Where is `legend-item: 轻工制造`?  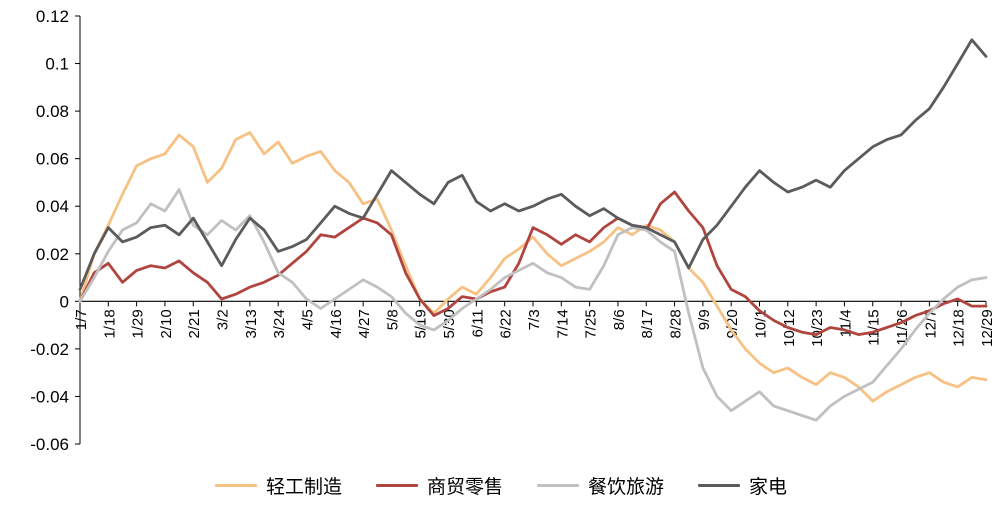 legend-item: 轻工制造 is located at coordinates (278, 485).